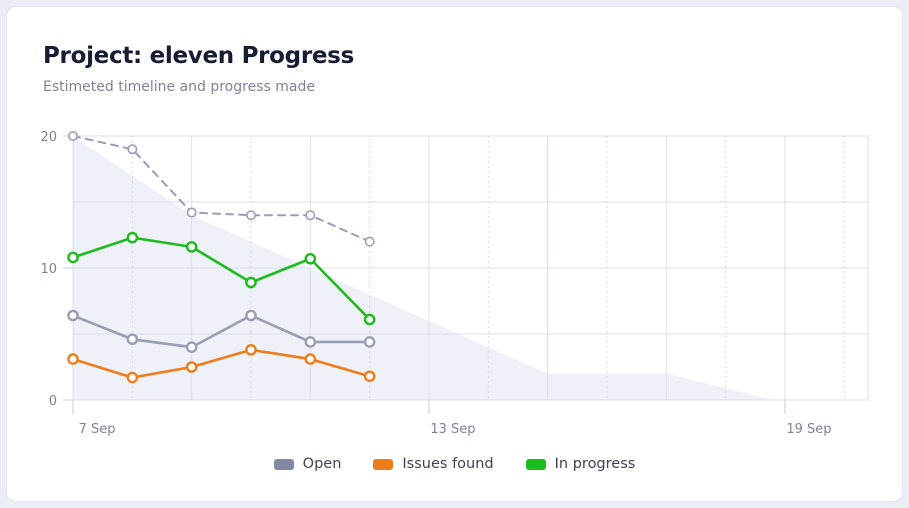 Image resolution: width=909 pixels, height=508 pixels. Describe the element at coordinates (221, 189) in the screenshot. I see `series-guideline` at that location.